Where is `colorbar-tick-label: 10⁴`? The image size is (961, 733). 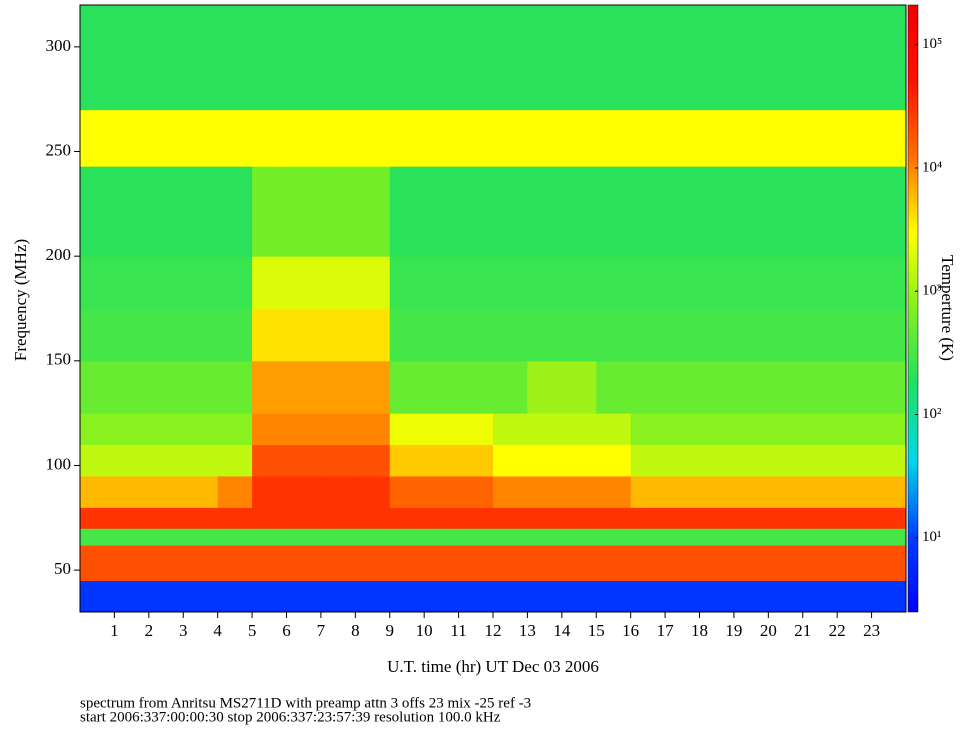
colorbar-tick-label: 10⁴ is located at coordinates (932, 167).